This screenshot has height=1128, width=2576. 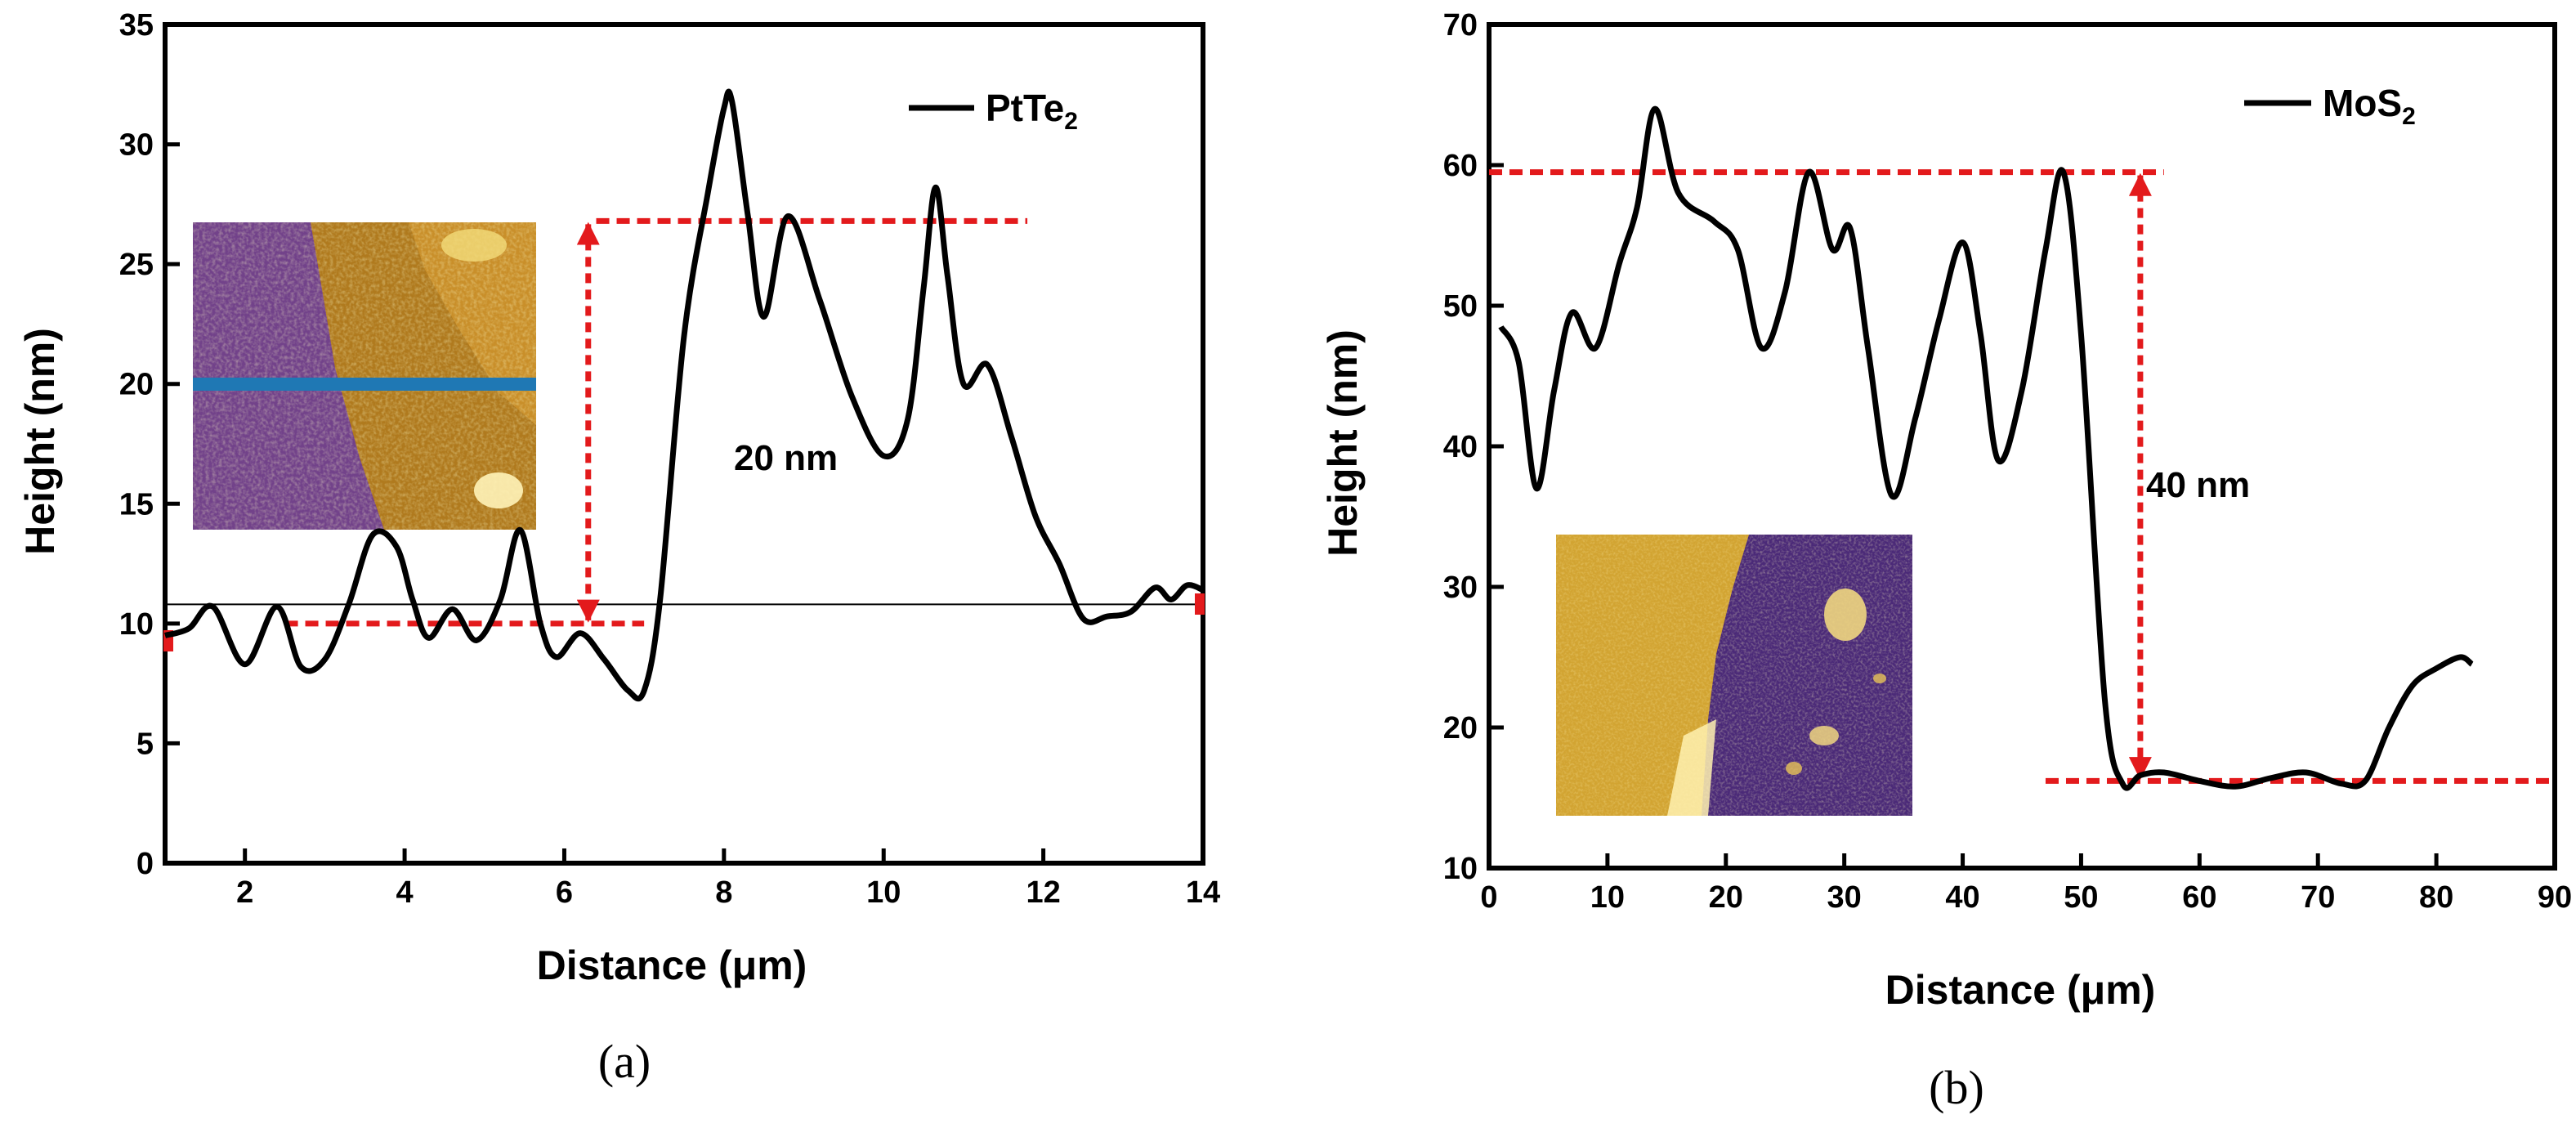 What do you see at coordinates (136, 504) in the screenshot?
I see `y-tick-label-a: 15` at bounding box center [136, 504].